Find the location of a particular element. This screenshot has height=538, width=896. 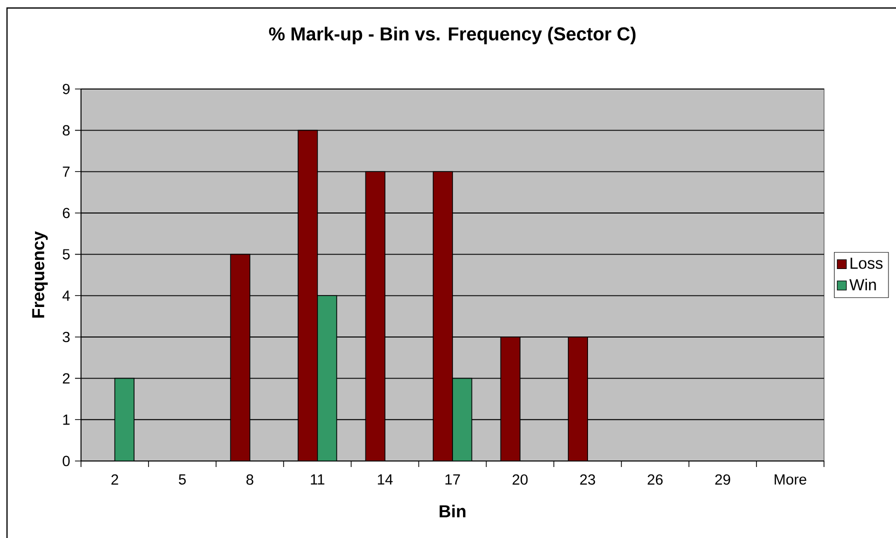

x-tick-label: 14 is located at coordinates (385, 479).